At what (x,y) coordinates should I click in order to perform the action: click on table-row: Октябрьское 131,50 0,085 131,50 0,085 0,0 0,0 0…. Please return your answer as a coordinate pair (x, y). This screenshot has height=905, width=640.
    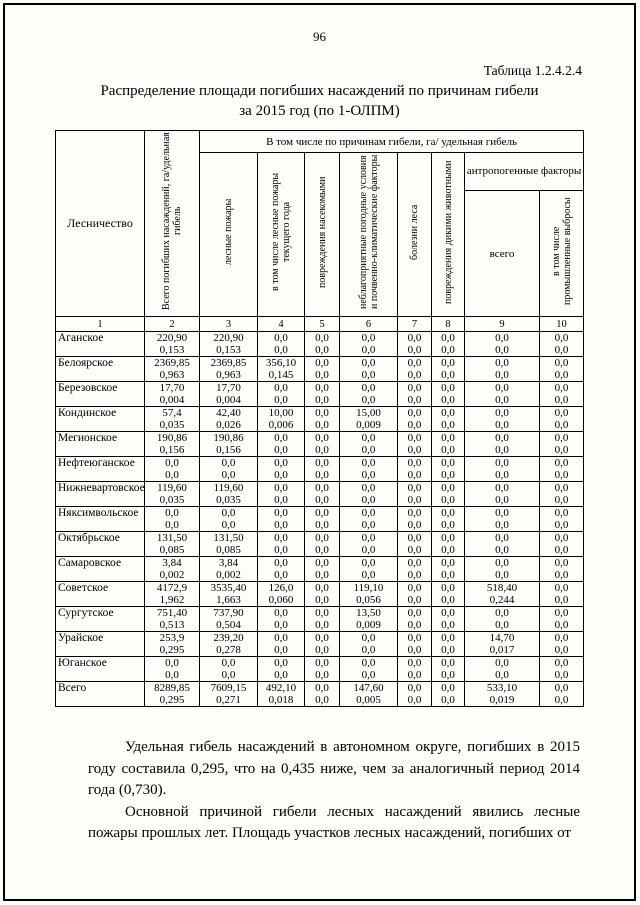
    Looking at the image, I should click on (320, 544).